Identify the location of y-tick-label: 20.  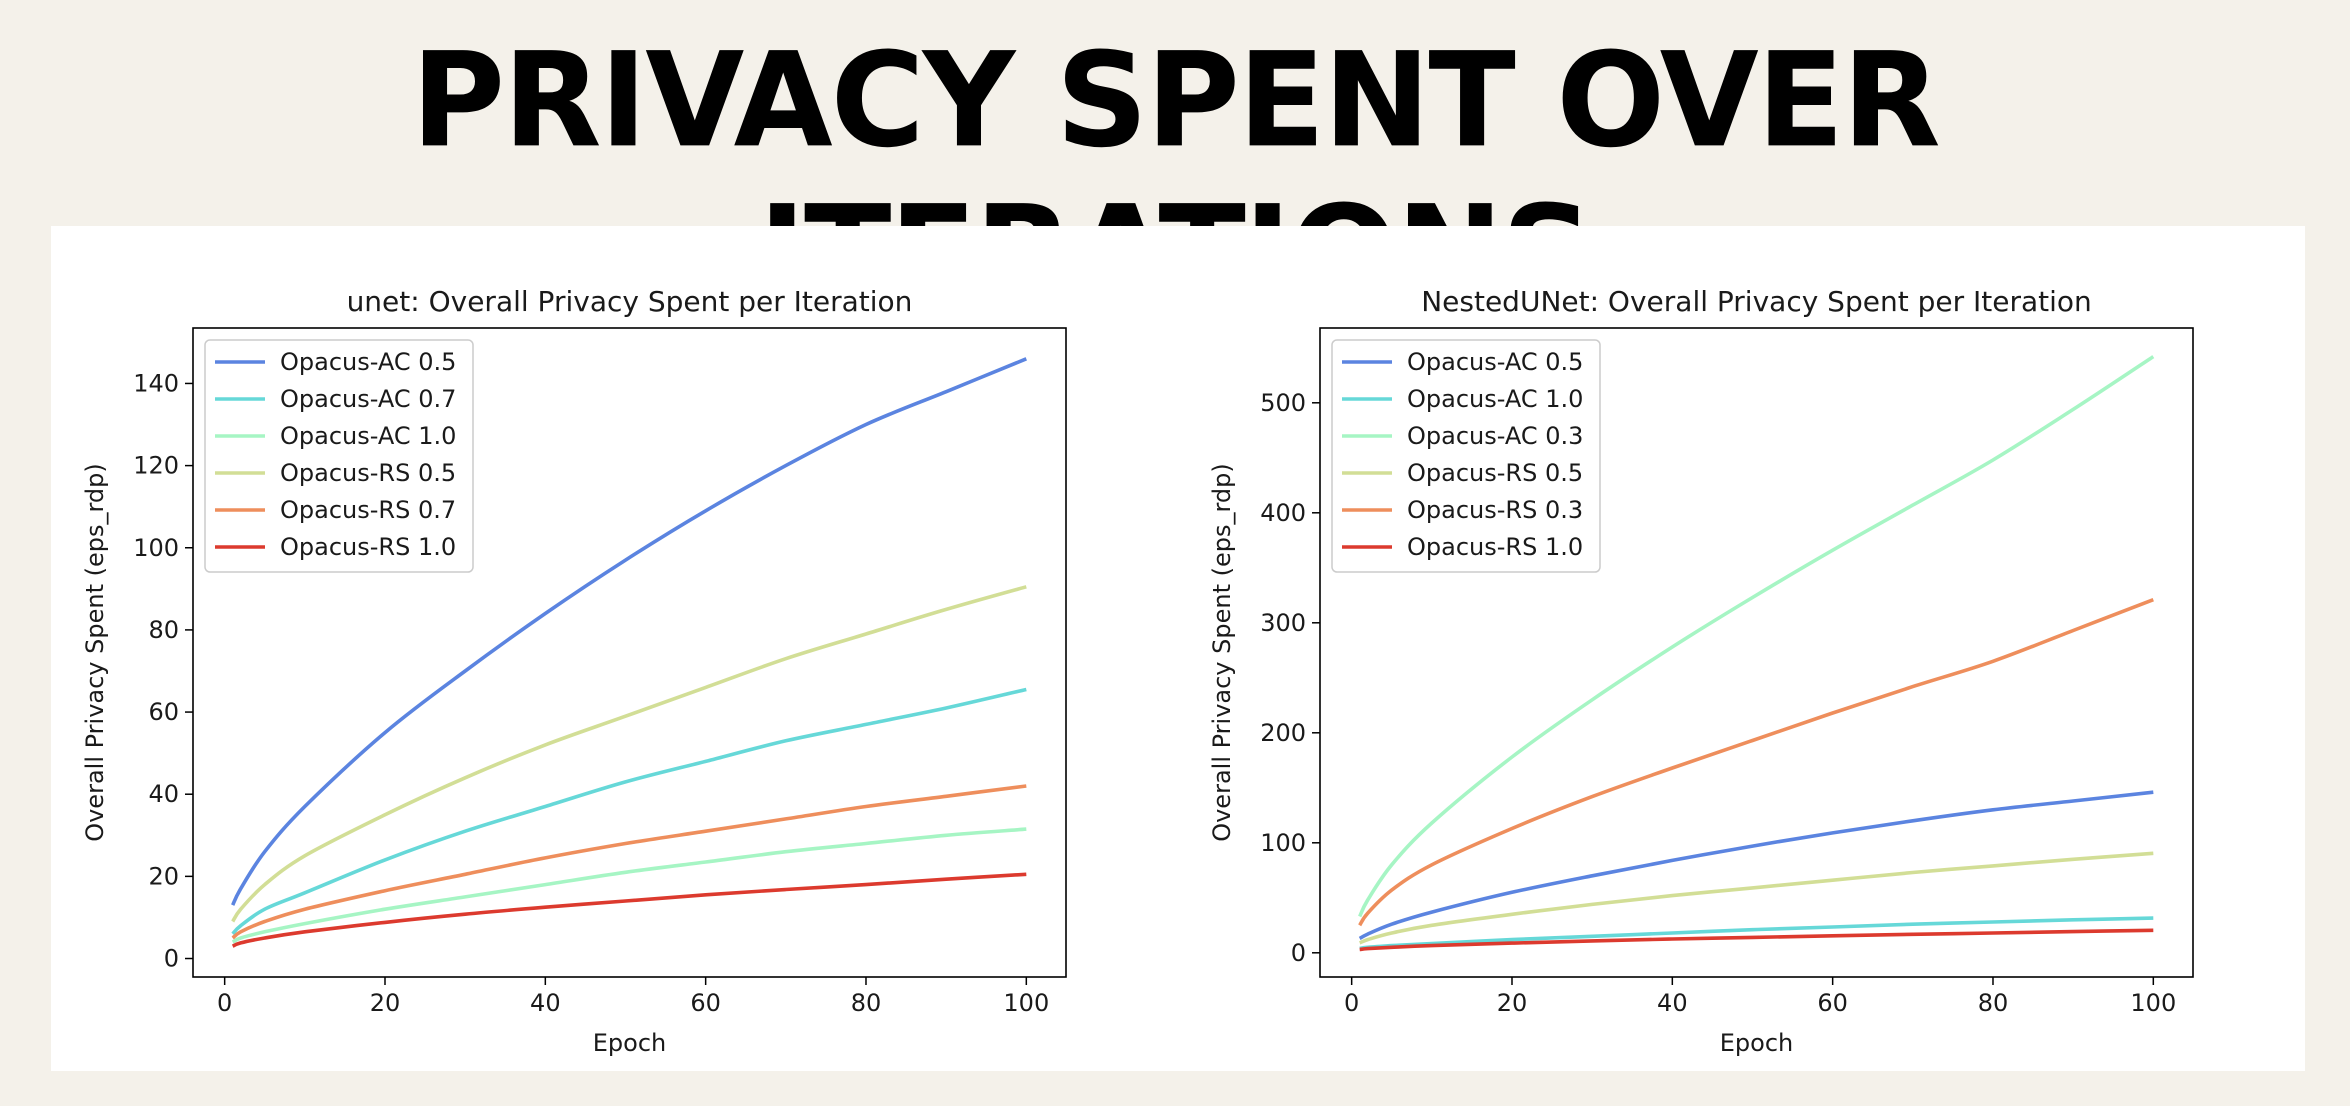
(163, 876).